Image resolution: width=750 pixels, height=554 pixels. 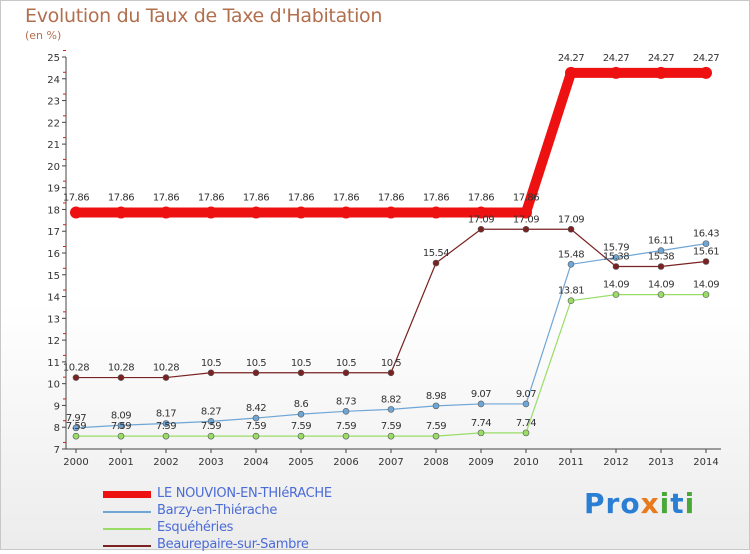 What do you see at coordinates (57, 406) in the screenshot?
I see `y-tick-label: 9` at bounding box center [57, 406].